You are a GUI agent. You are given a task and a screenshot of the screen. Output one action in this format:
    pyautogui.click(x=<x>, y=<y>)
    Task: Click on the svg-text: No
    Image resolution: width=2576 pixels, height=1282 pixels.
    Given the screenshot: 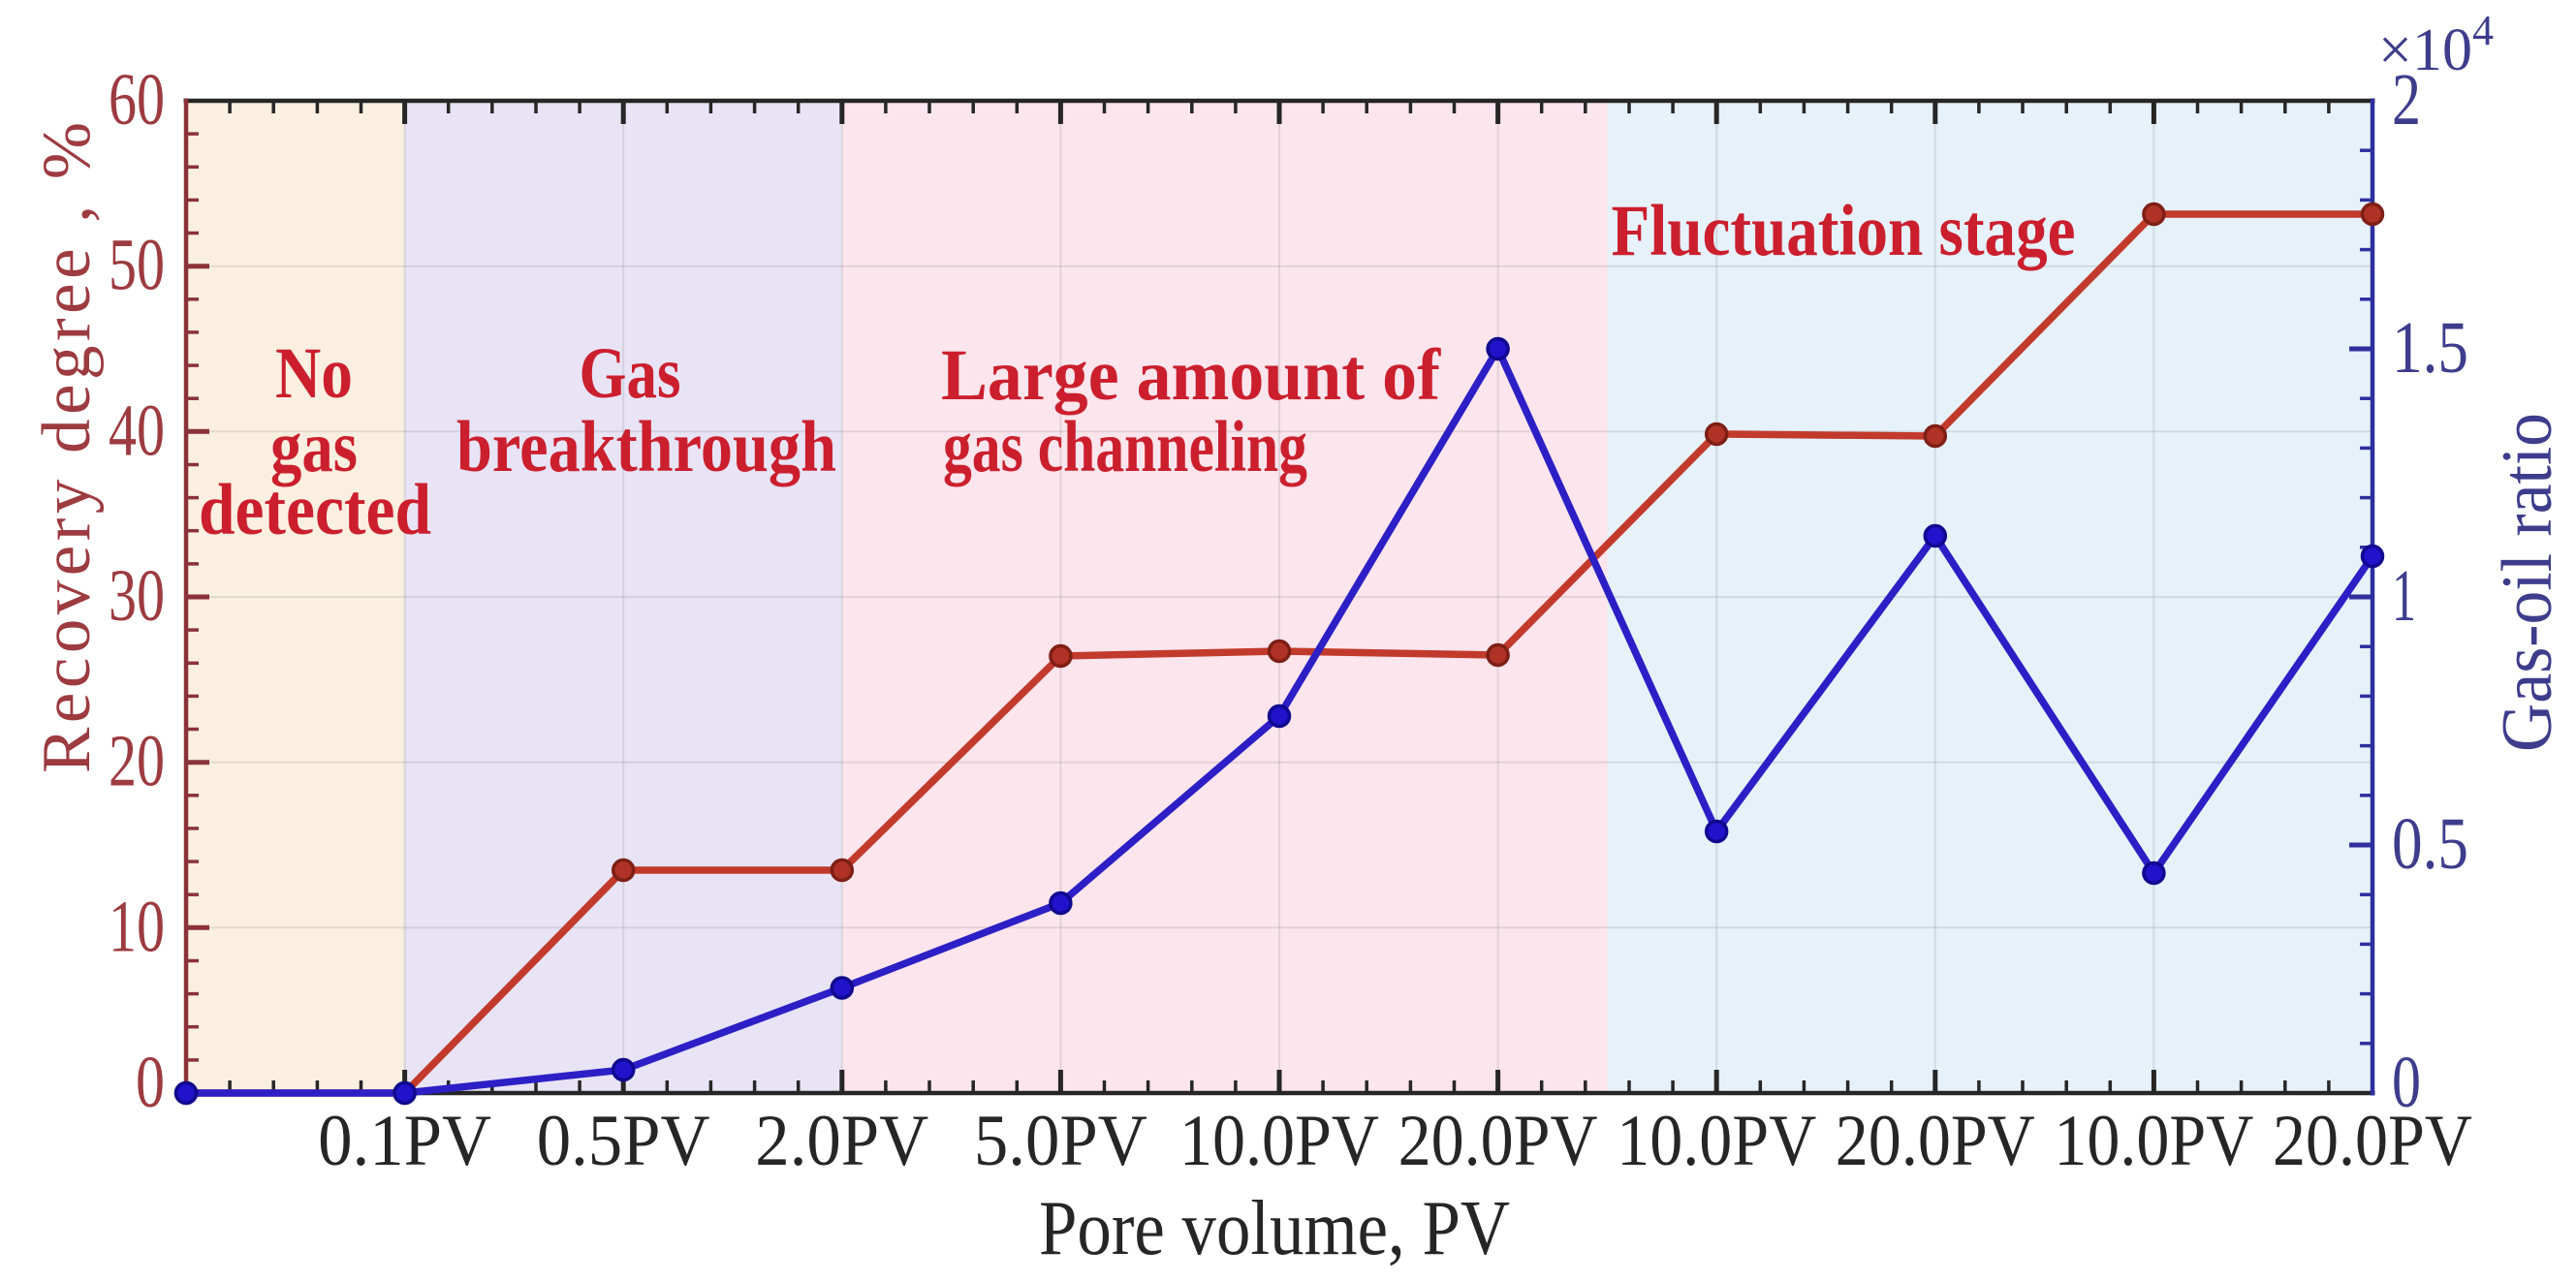 What is the action you would take?
    pyautogui.click(x=314, y=373)
    